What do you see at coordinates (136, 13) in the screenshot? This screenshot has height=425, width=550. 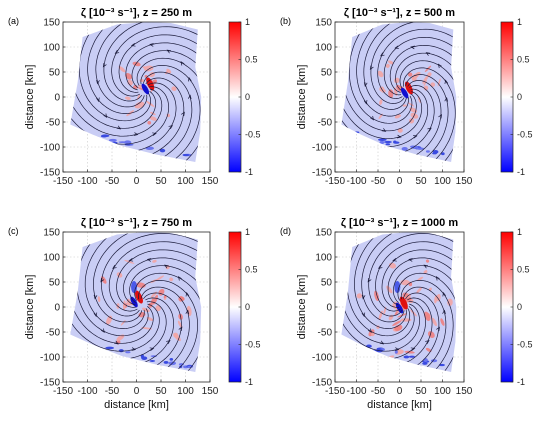 I see `panel-title: ζ [10⁻³ s⁻¹], z = 250 m` at bounding box center [136, 13].